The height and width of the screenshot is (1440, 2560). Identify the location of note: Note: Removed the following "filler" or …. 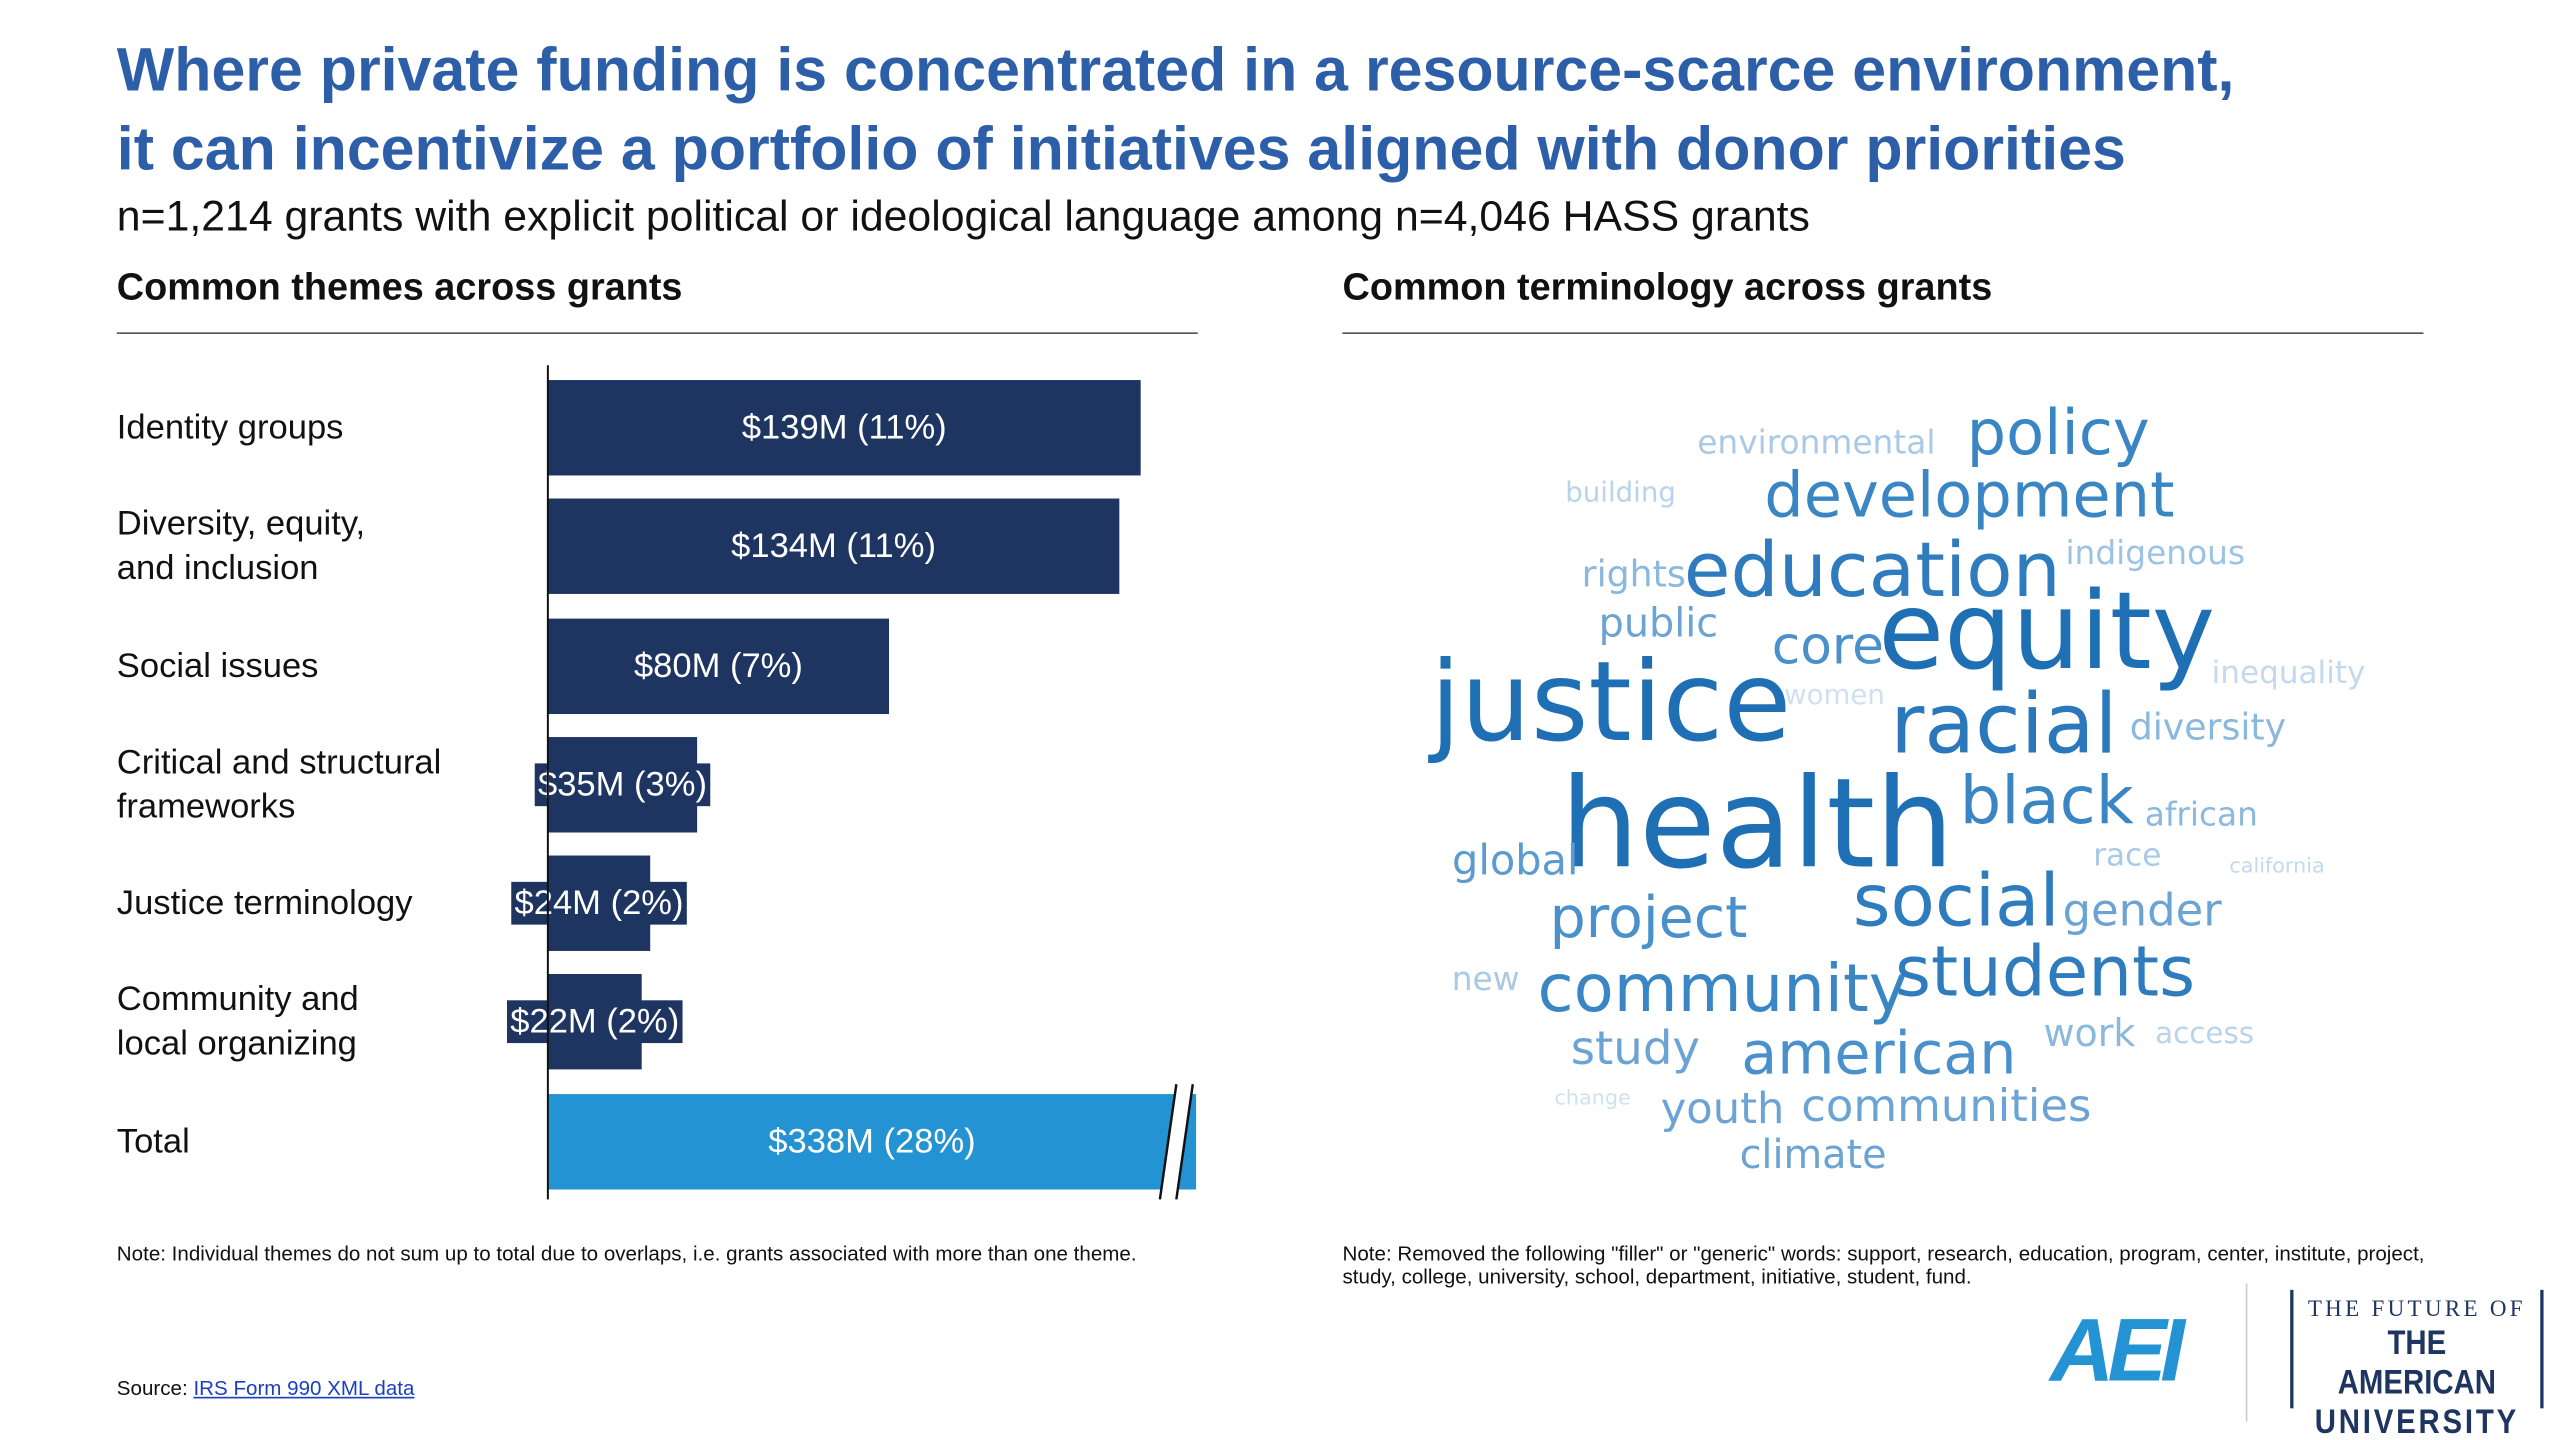
(1883, 1265).